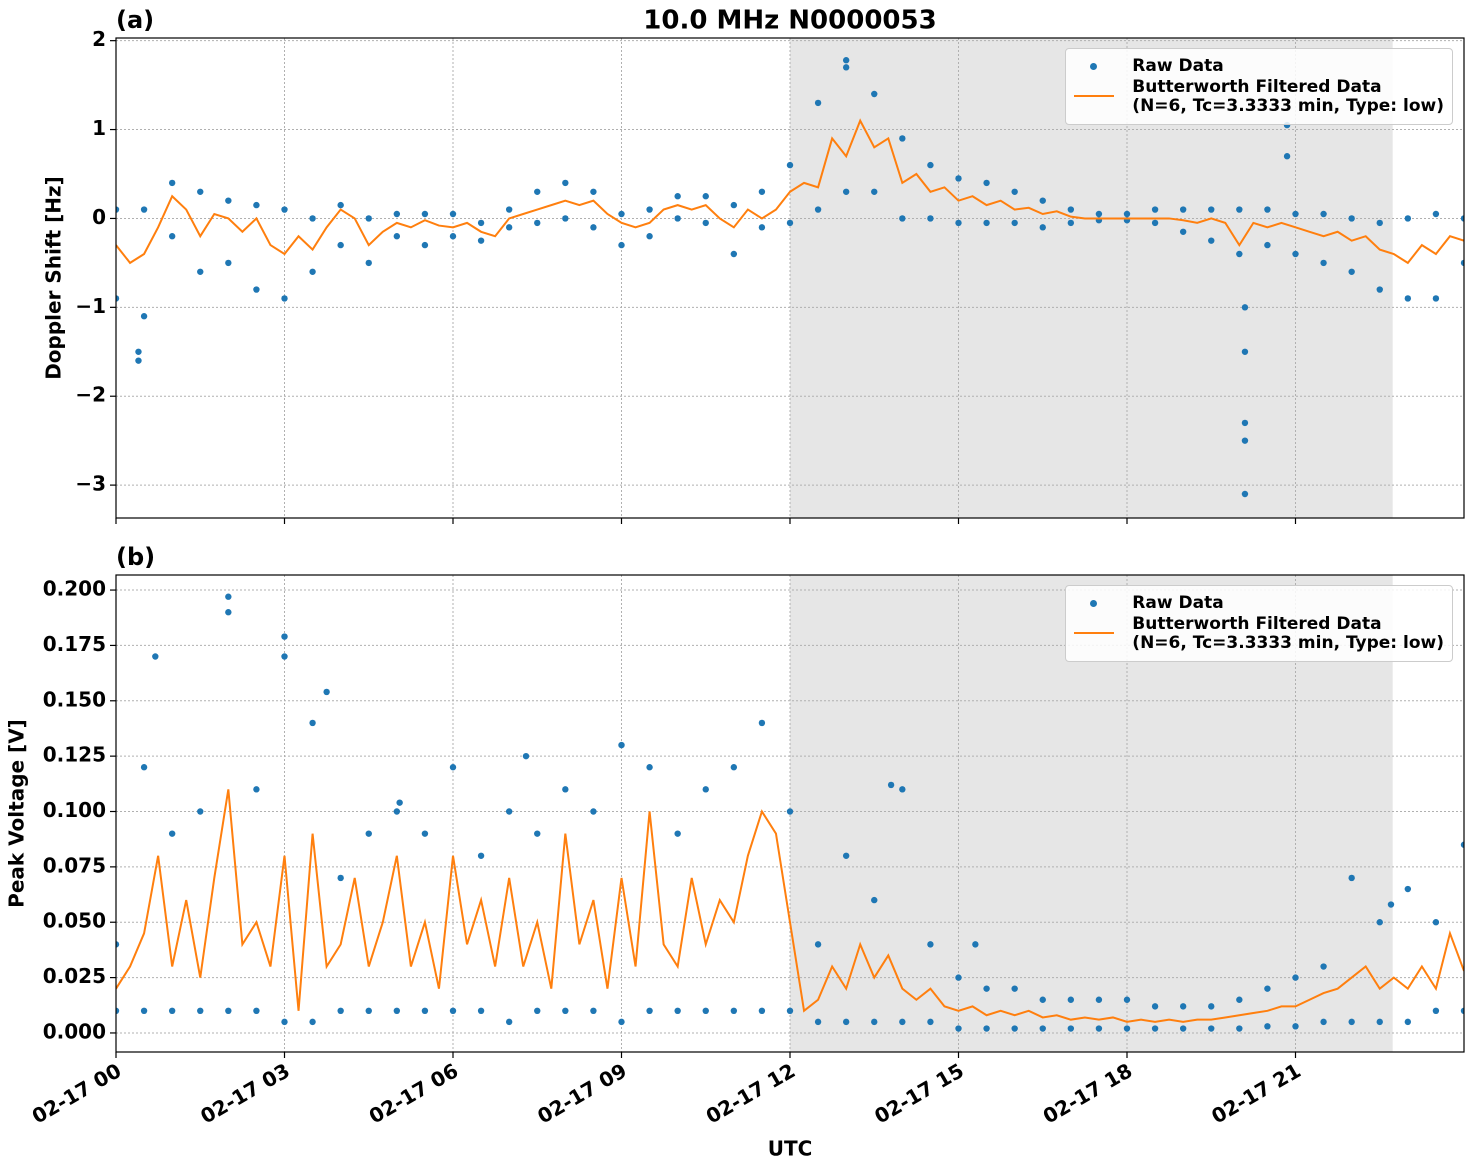 The height and width of the screenshot is (1172, 1472). Describe the element at coordinates (74, 699) in the screenshot. I see `y-tick-label: 0.150` at that location.